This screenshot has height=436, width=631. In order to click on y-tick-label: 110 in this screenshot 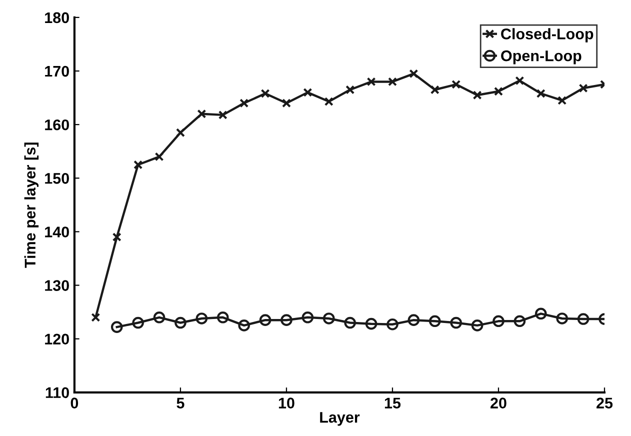, I will do `click(57, 392)`.